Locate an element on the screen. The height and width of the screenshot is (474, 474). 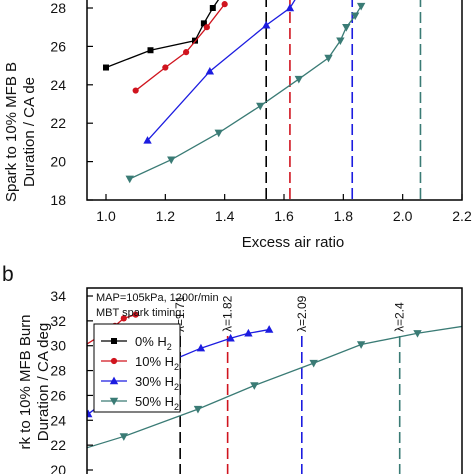
panel-b-legend: 0% H2 10% H2 30% H2 50% H2 is located at coordinates (137, 368).